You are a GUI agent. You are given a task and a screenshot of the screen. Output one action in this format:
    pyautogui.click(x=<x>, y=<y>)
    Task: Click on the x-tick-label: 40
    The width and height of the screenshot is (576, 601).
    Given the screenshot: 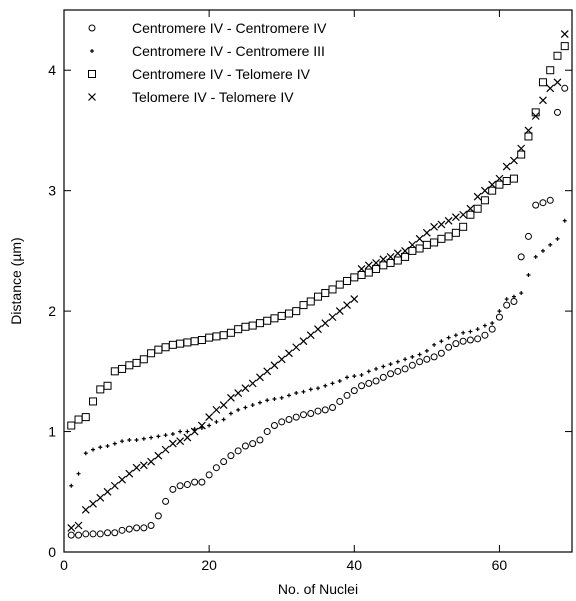 What is the action you would take?
    pyautogui.click(x=354, y=565)
    